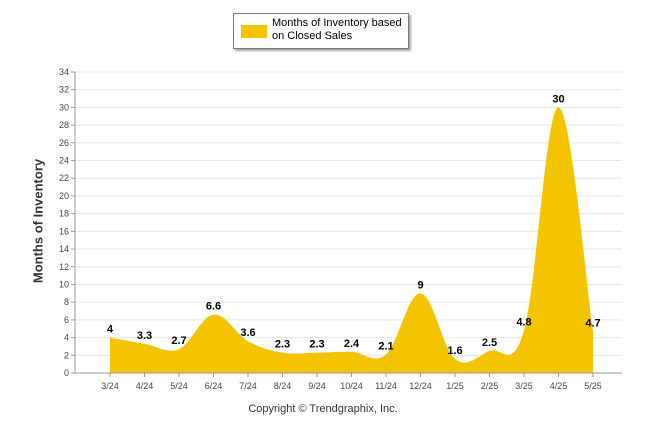  What do you see at coordinates (352, 344) in the screenshot?
I see `data-label: 2.4` at bounding box center [352, 344].